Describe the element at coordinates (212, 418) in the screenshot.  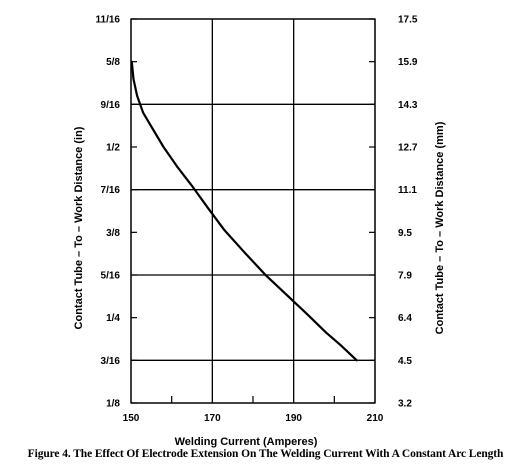
I see `x-tick-label: 170` at that location.